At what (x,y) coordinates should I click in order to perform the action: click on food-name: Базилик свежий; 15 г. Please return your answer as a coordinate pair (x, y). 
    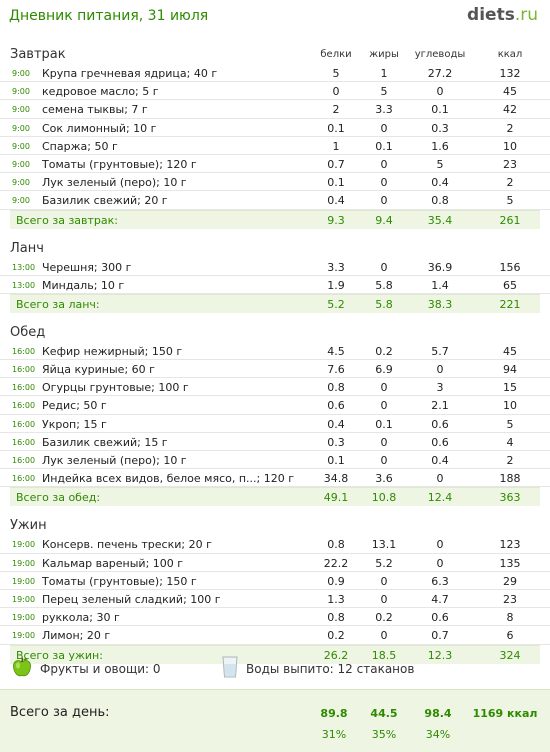
    Looking at the image, I should click on (105, 442).